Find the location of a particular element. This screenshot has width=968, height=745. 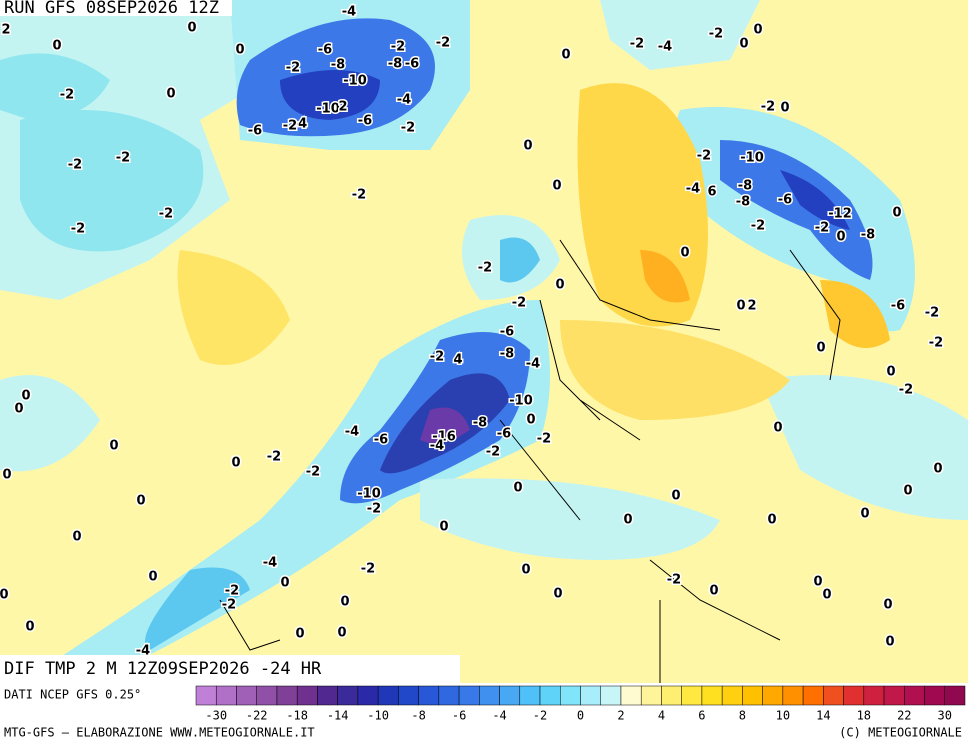

data-source: DATI NCEP GFS 0.25° is located at coordinates (72, 695).